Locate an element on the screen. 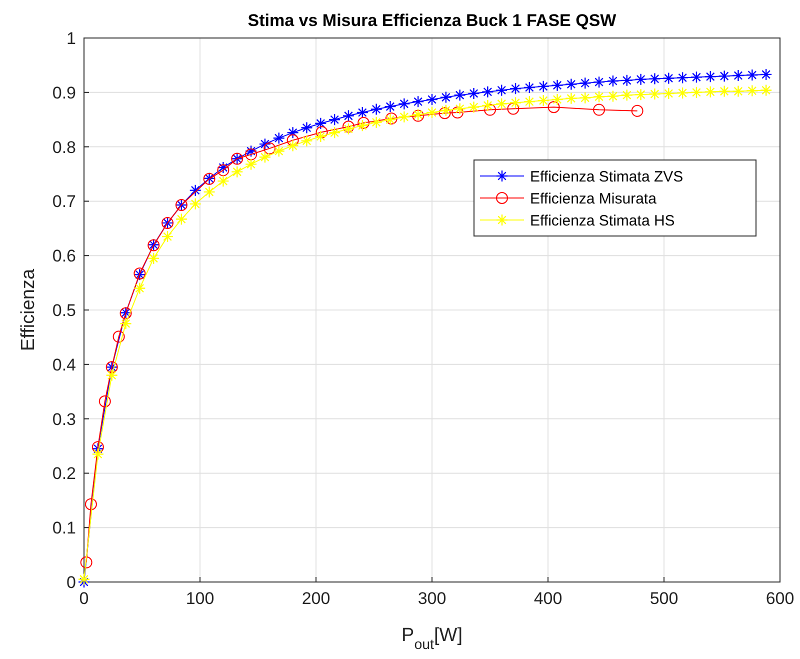  y-tick-label: 1 is located at coordinates (71, 38).